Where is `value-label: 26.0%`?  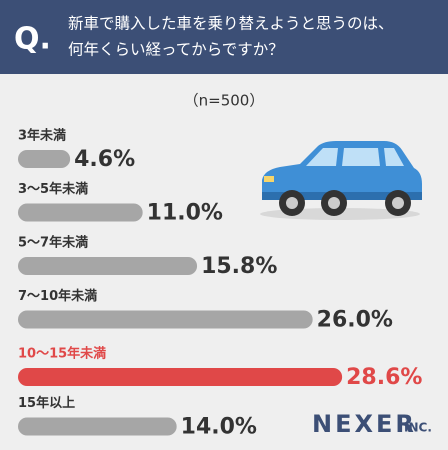 value-label: 26.0% is located at coordinates (355, 320).